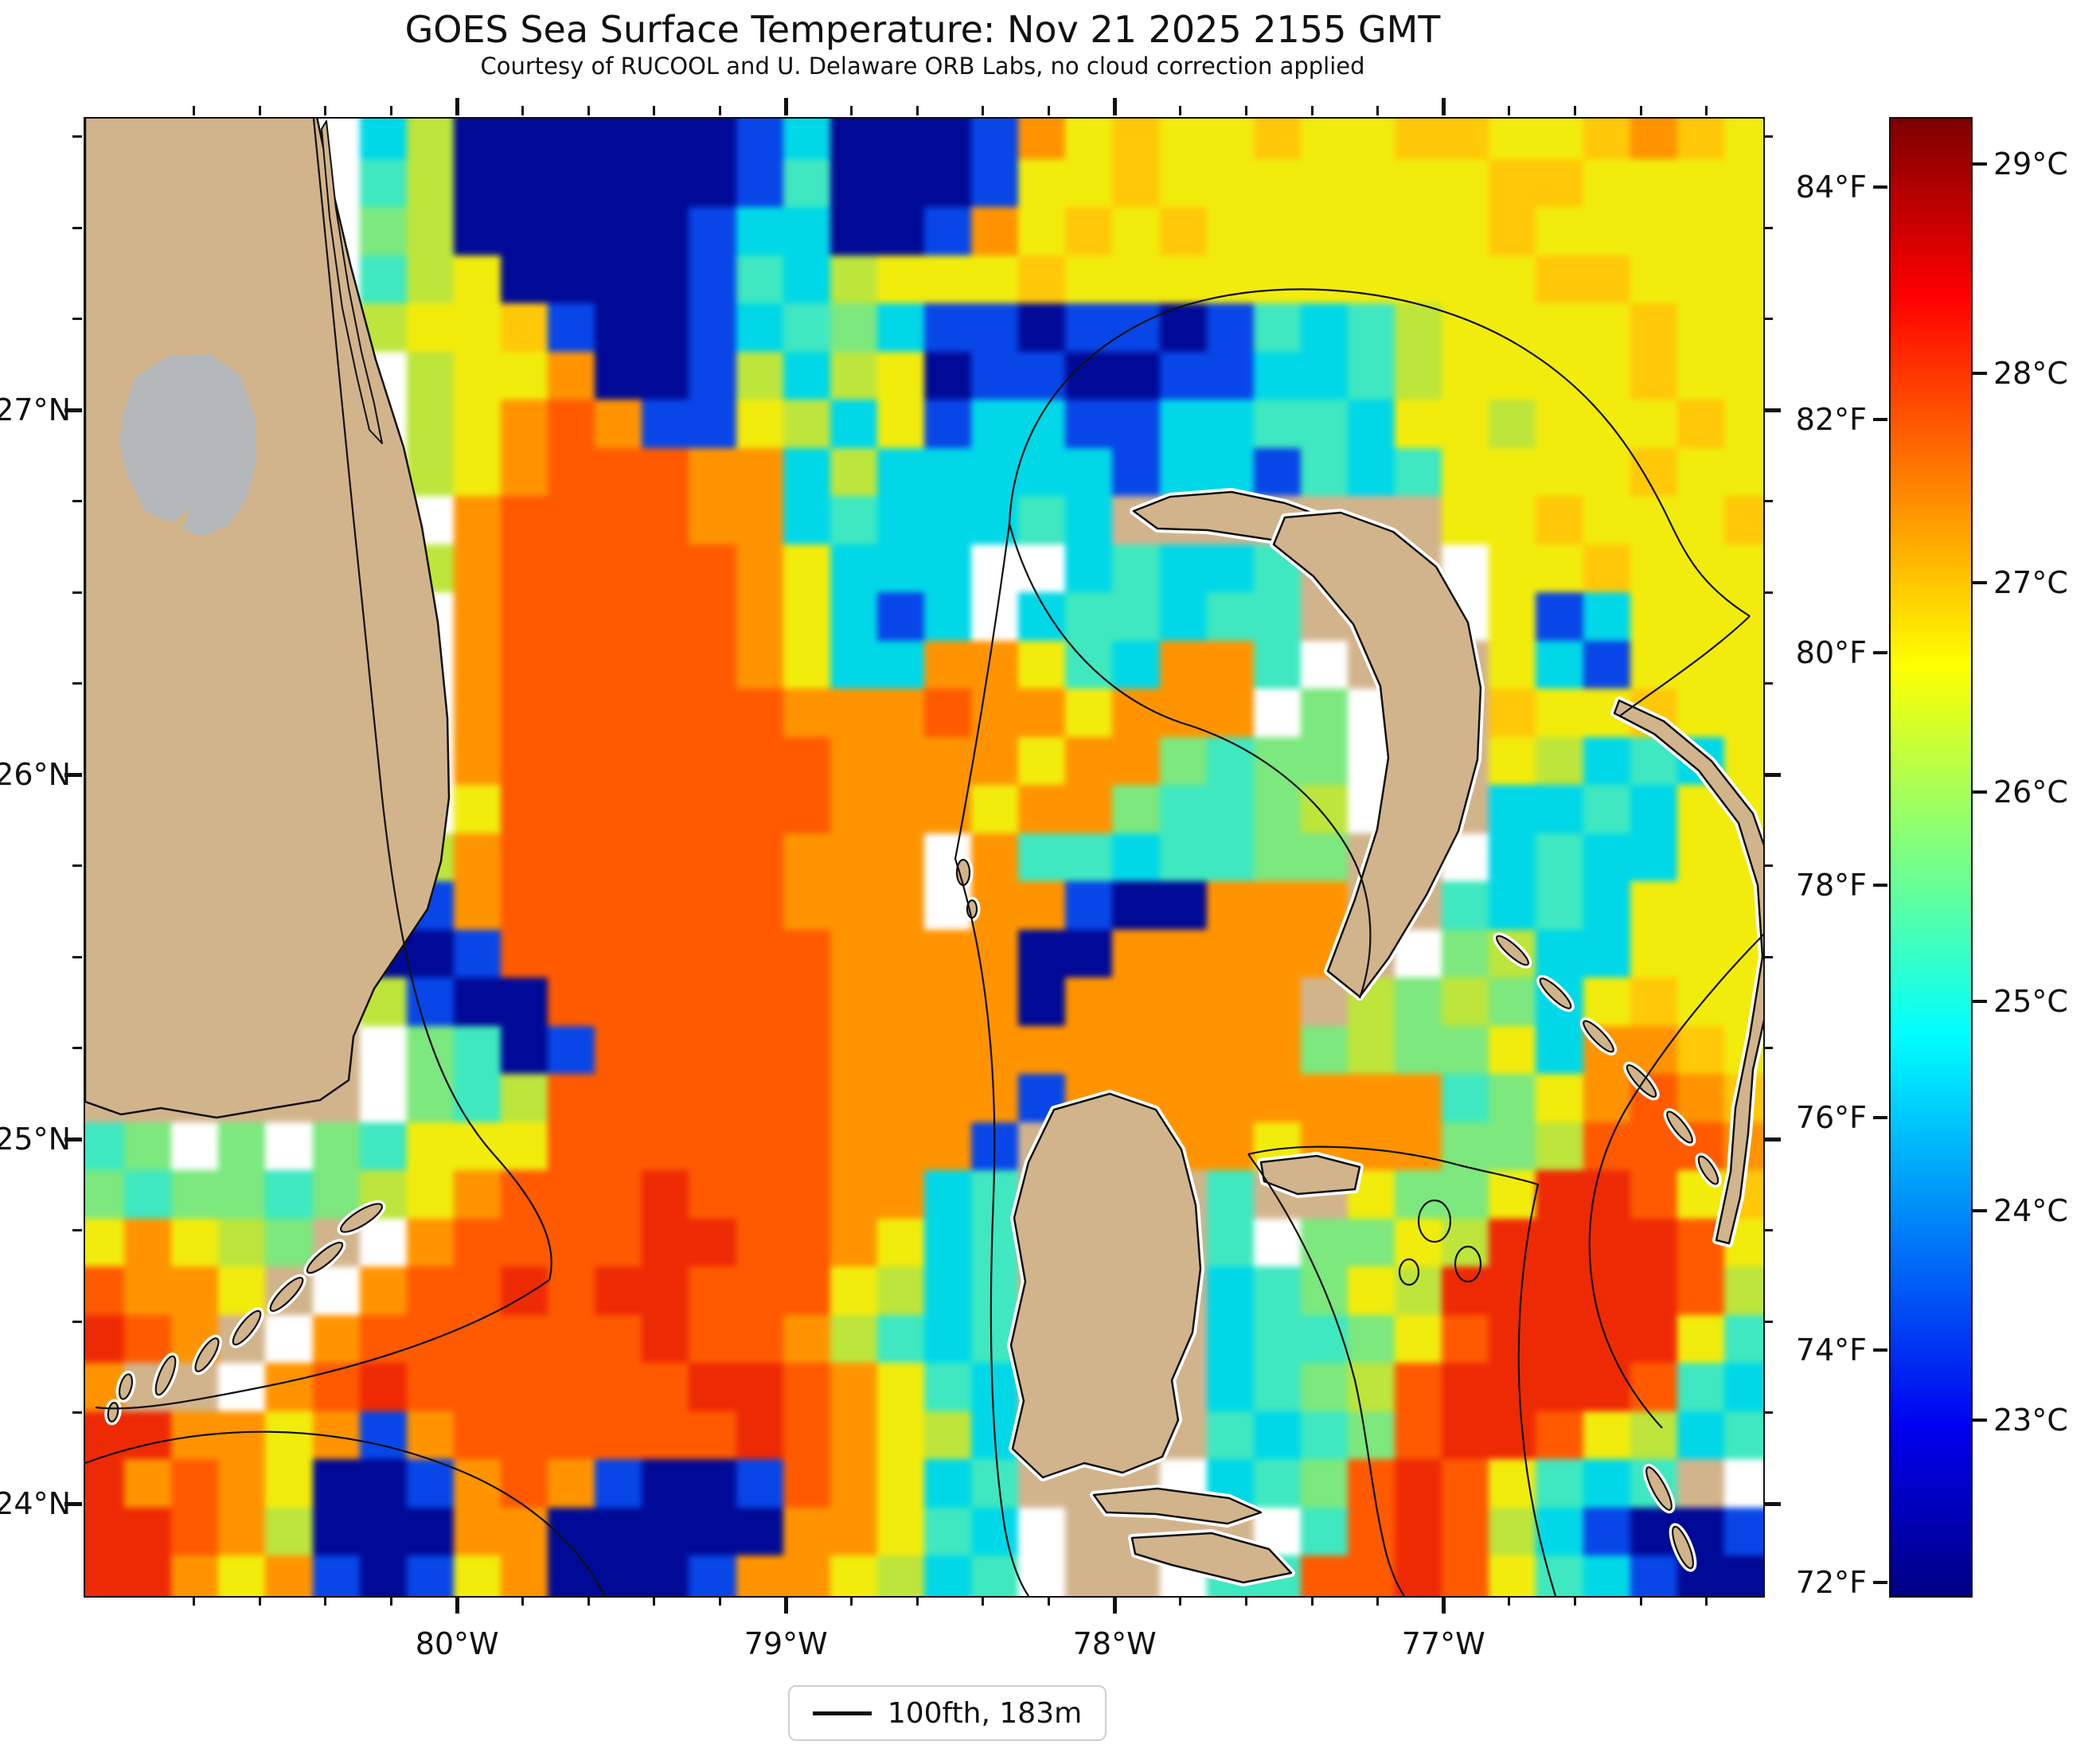  Describe the element at coordinates (1880, 1118) in the screenshot. I see `colorbar-tick-f` at that location.